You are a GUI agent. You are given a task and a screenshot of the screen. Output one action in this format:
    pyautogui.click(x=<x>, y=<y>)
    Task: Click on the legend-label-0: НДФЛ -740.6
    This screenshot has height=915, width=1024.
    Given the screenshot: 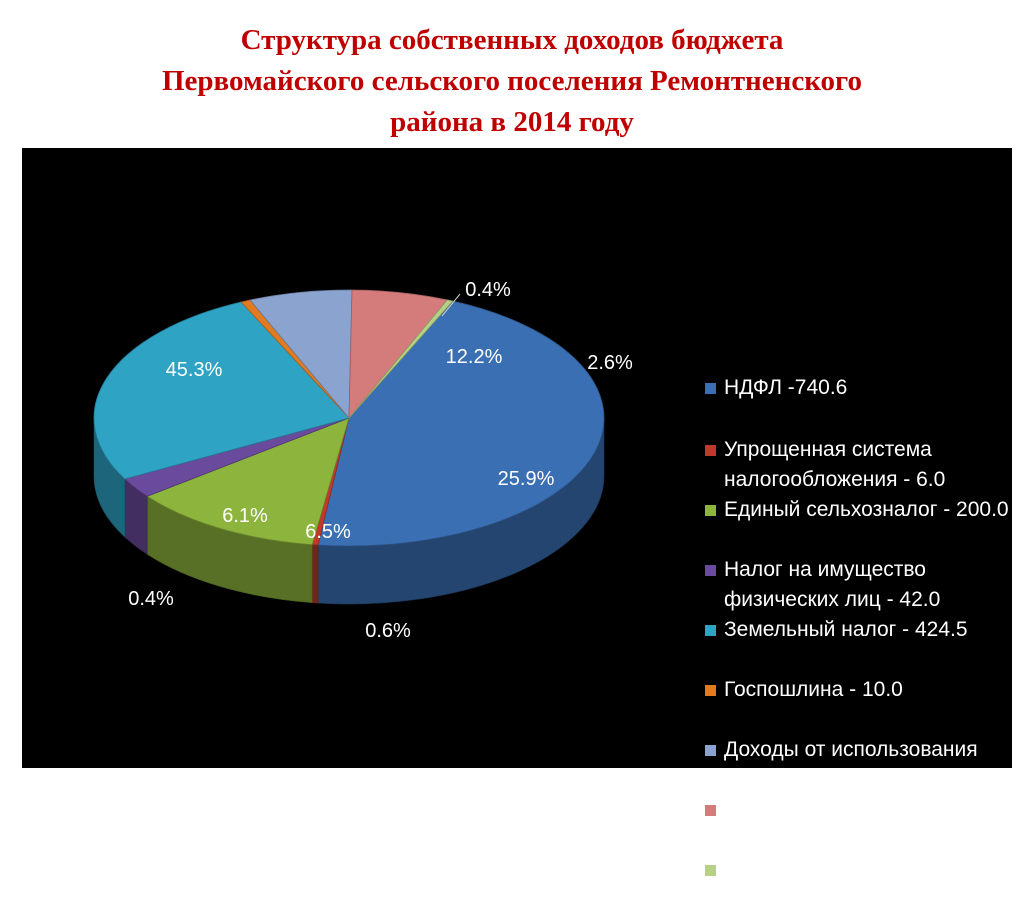 What is the action you would take?
    pyautogui.click(x=786, y=387)
    